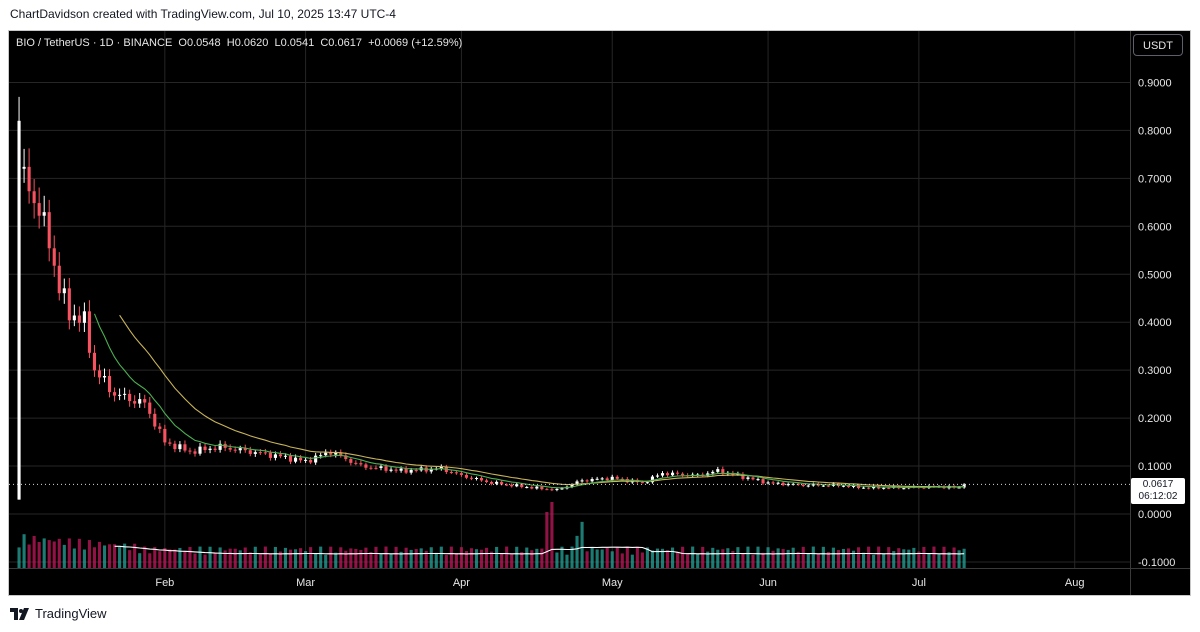  What do you see at coordinates (1158, 45) in the screenshot?
I see `quote-currency-button: USDT` at bounding box center [1158, 45].